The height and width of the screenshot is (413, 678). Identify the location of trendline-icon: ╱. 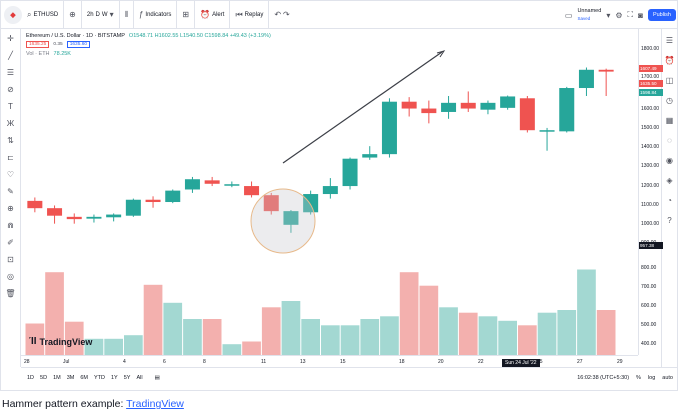
(10, 55).